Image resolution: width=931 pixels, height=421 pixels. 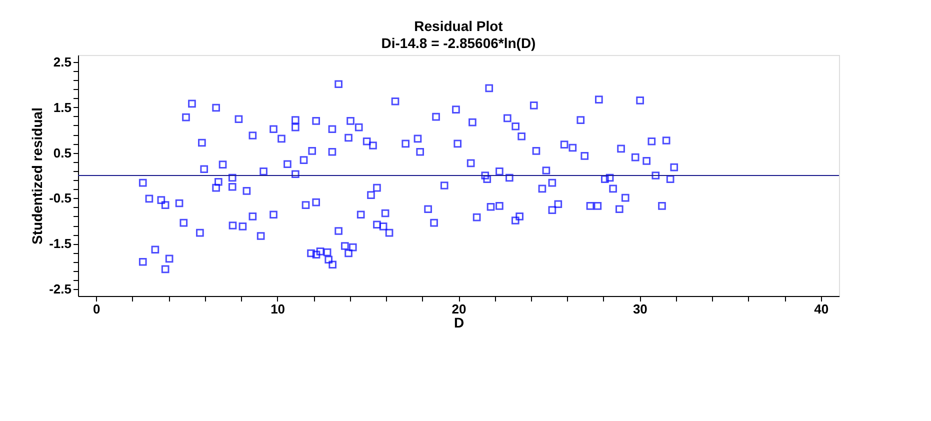 What do you see at coordinates (458, 43) in the screenshot?
I see `chart-subtitle: Di-14.8 = -2.85606*ln(D)` at bounding box center [458, 43].